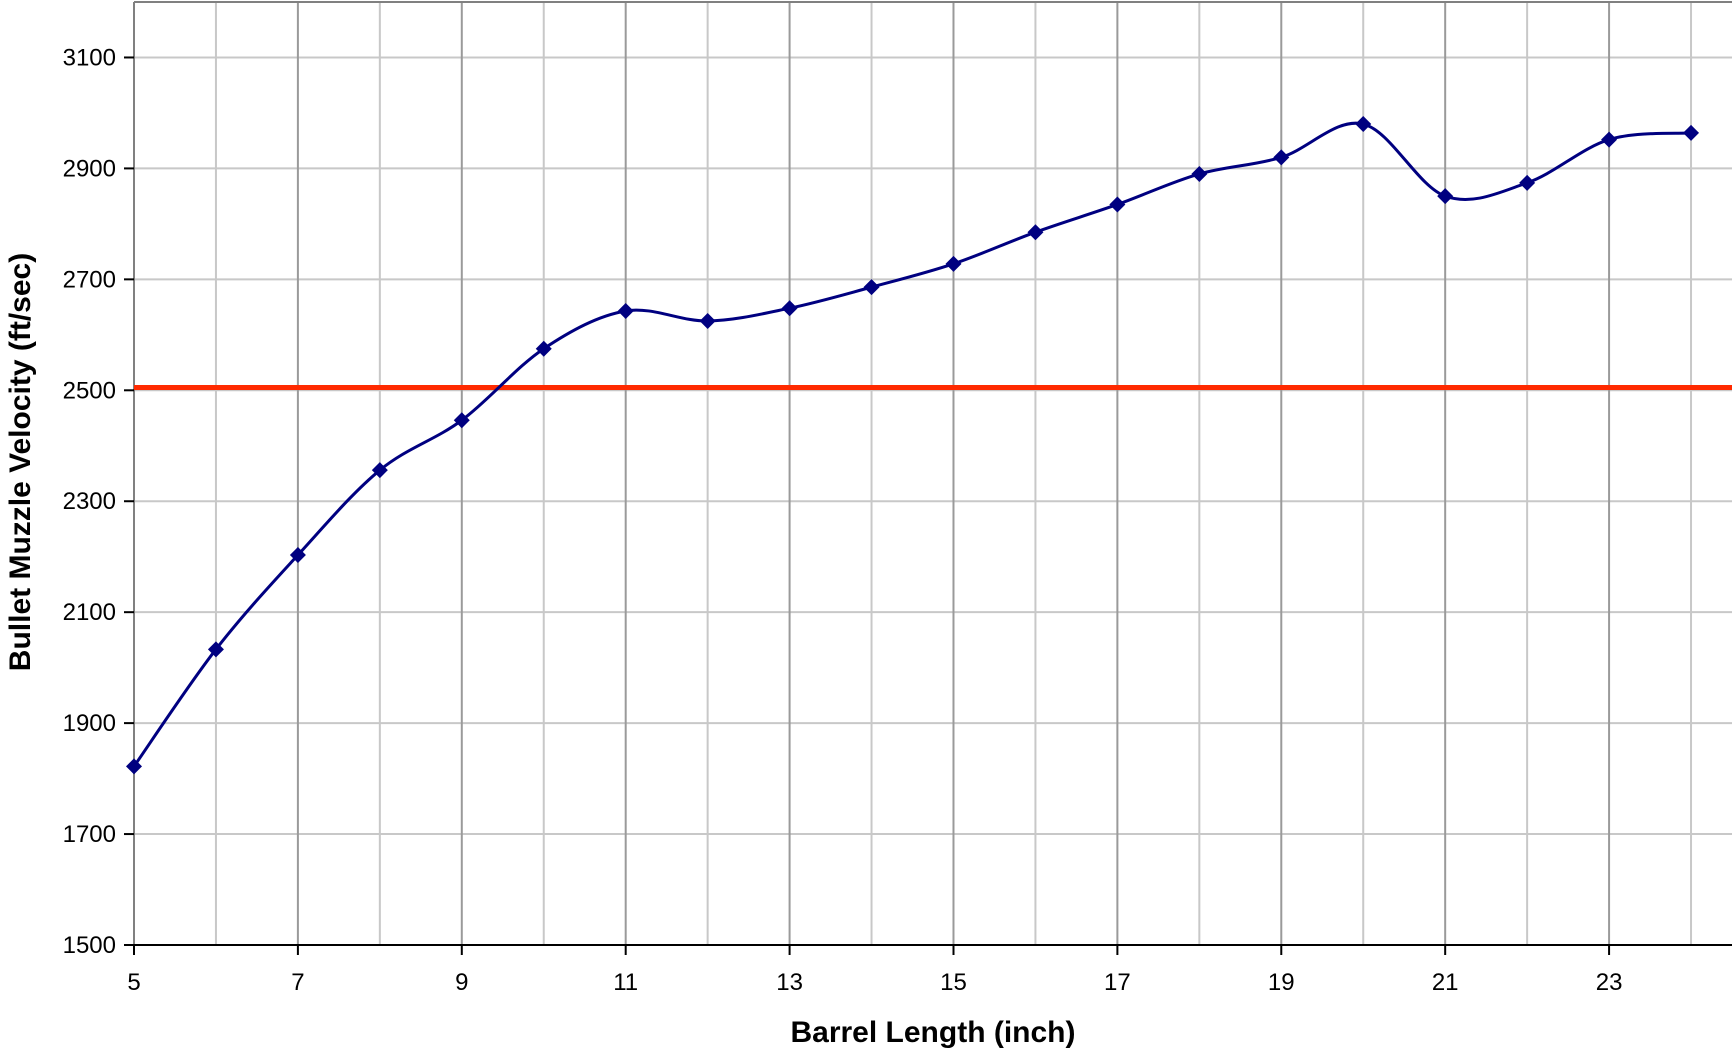 This screenshot has width=1732, height=1048. I want to click on y-axis-title: Bullet Muzzle Velocity (ft/sec), so click(20, 462).